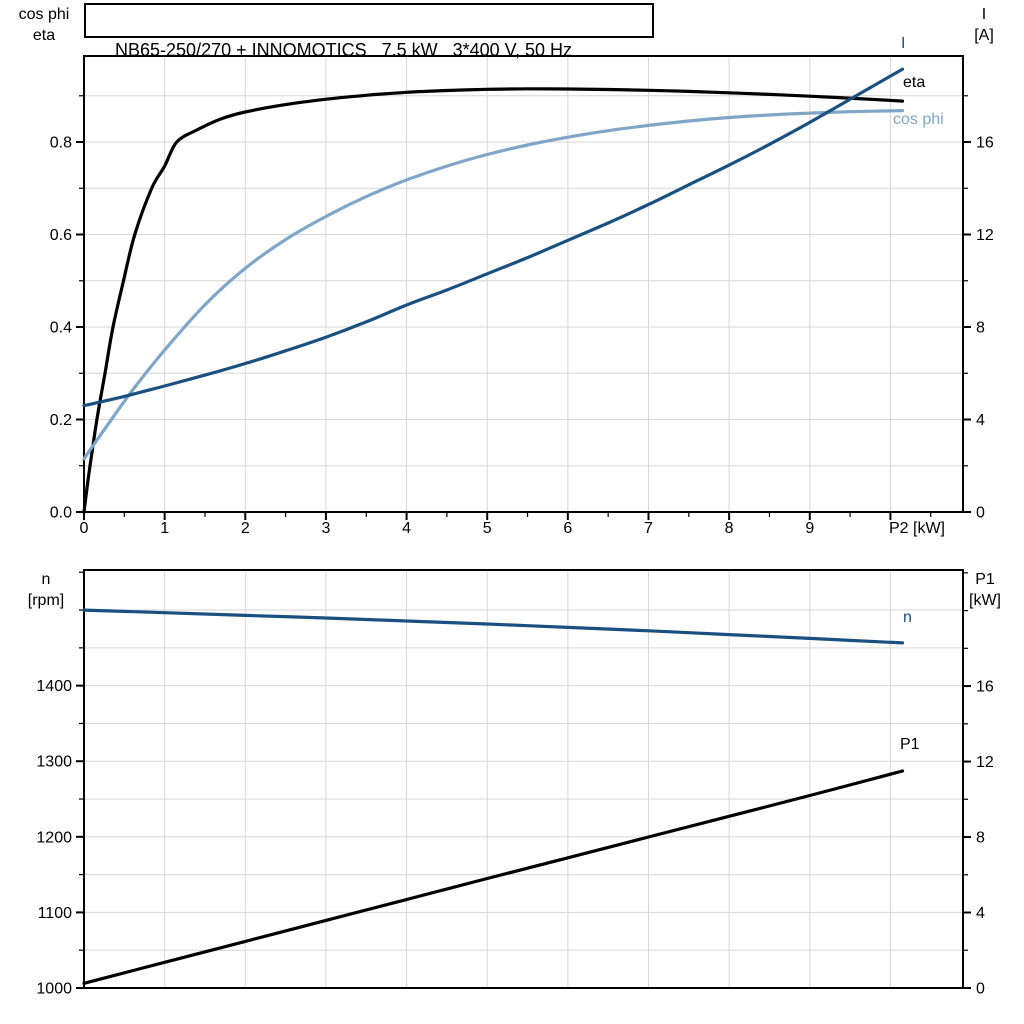  I want to click on tick-label: 0.6, so click(61, 235).